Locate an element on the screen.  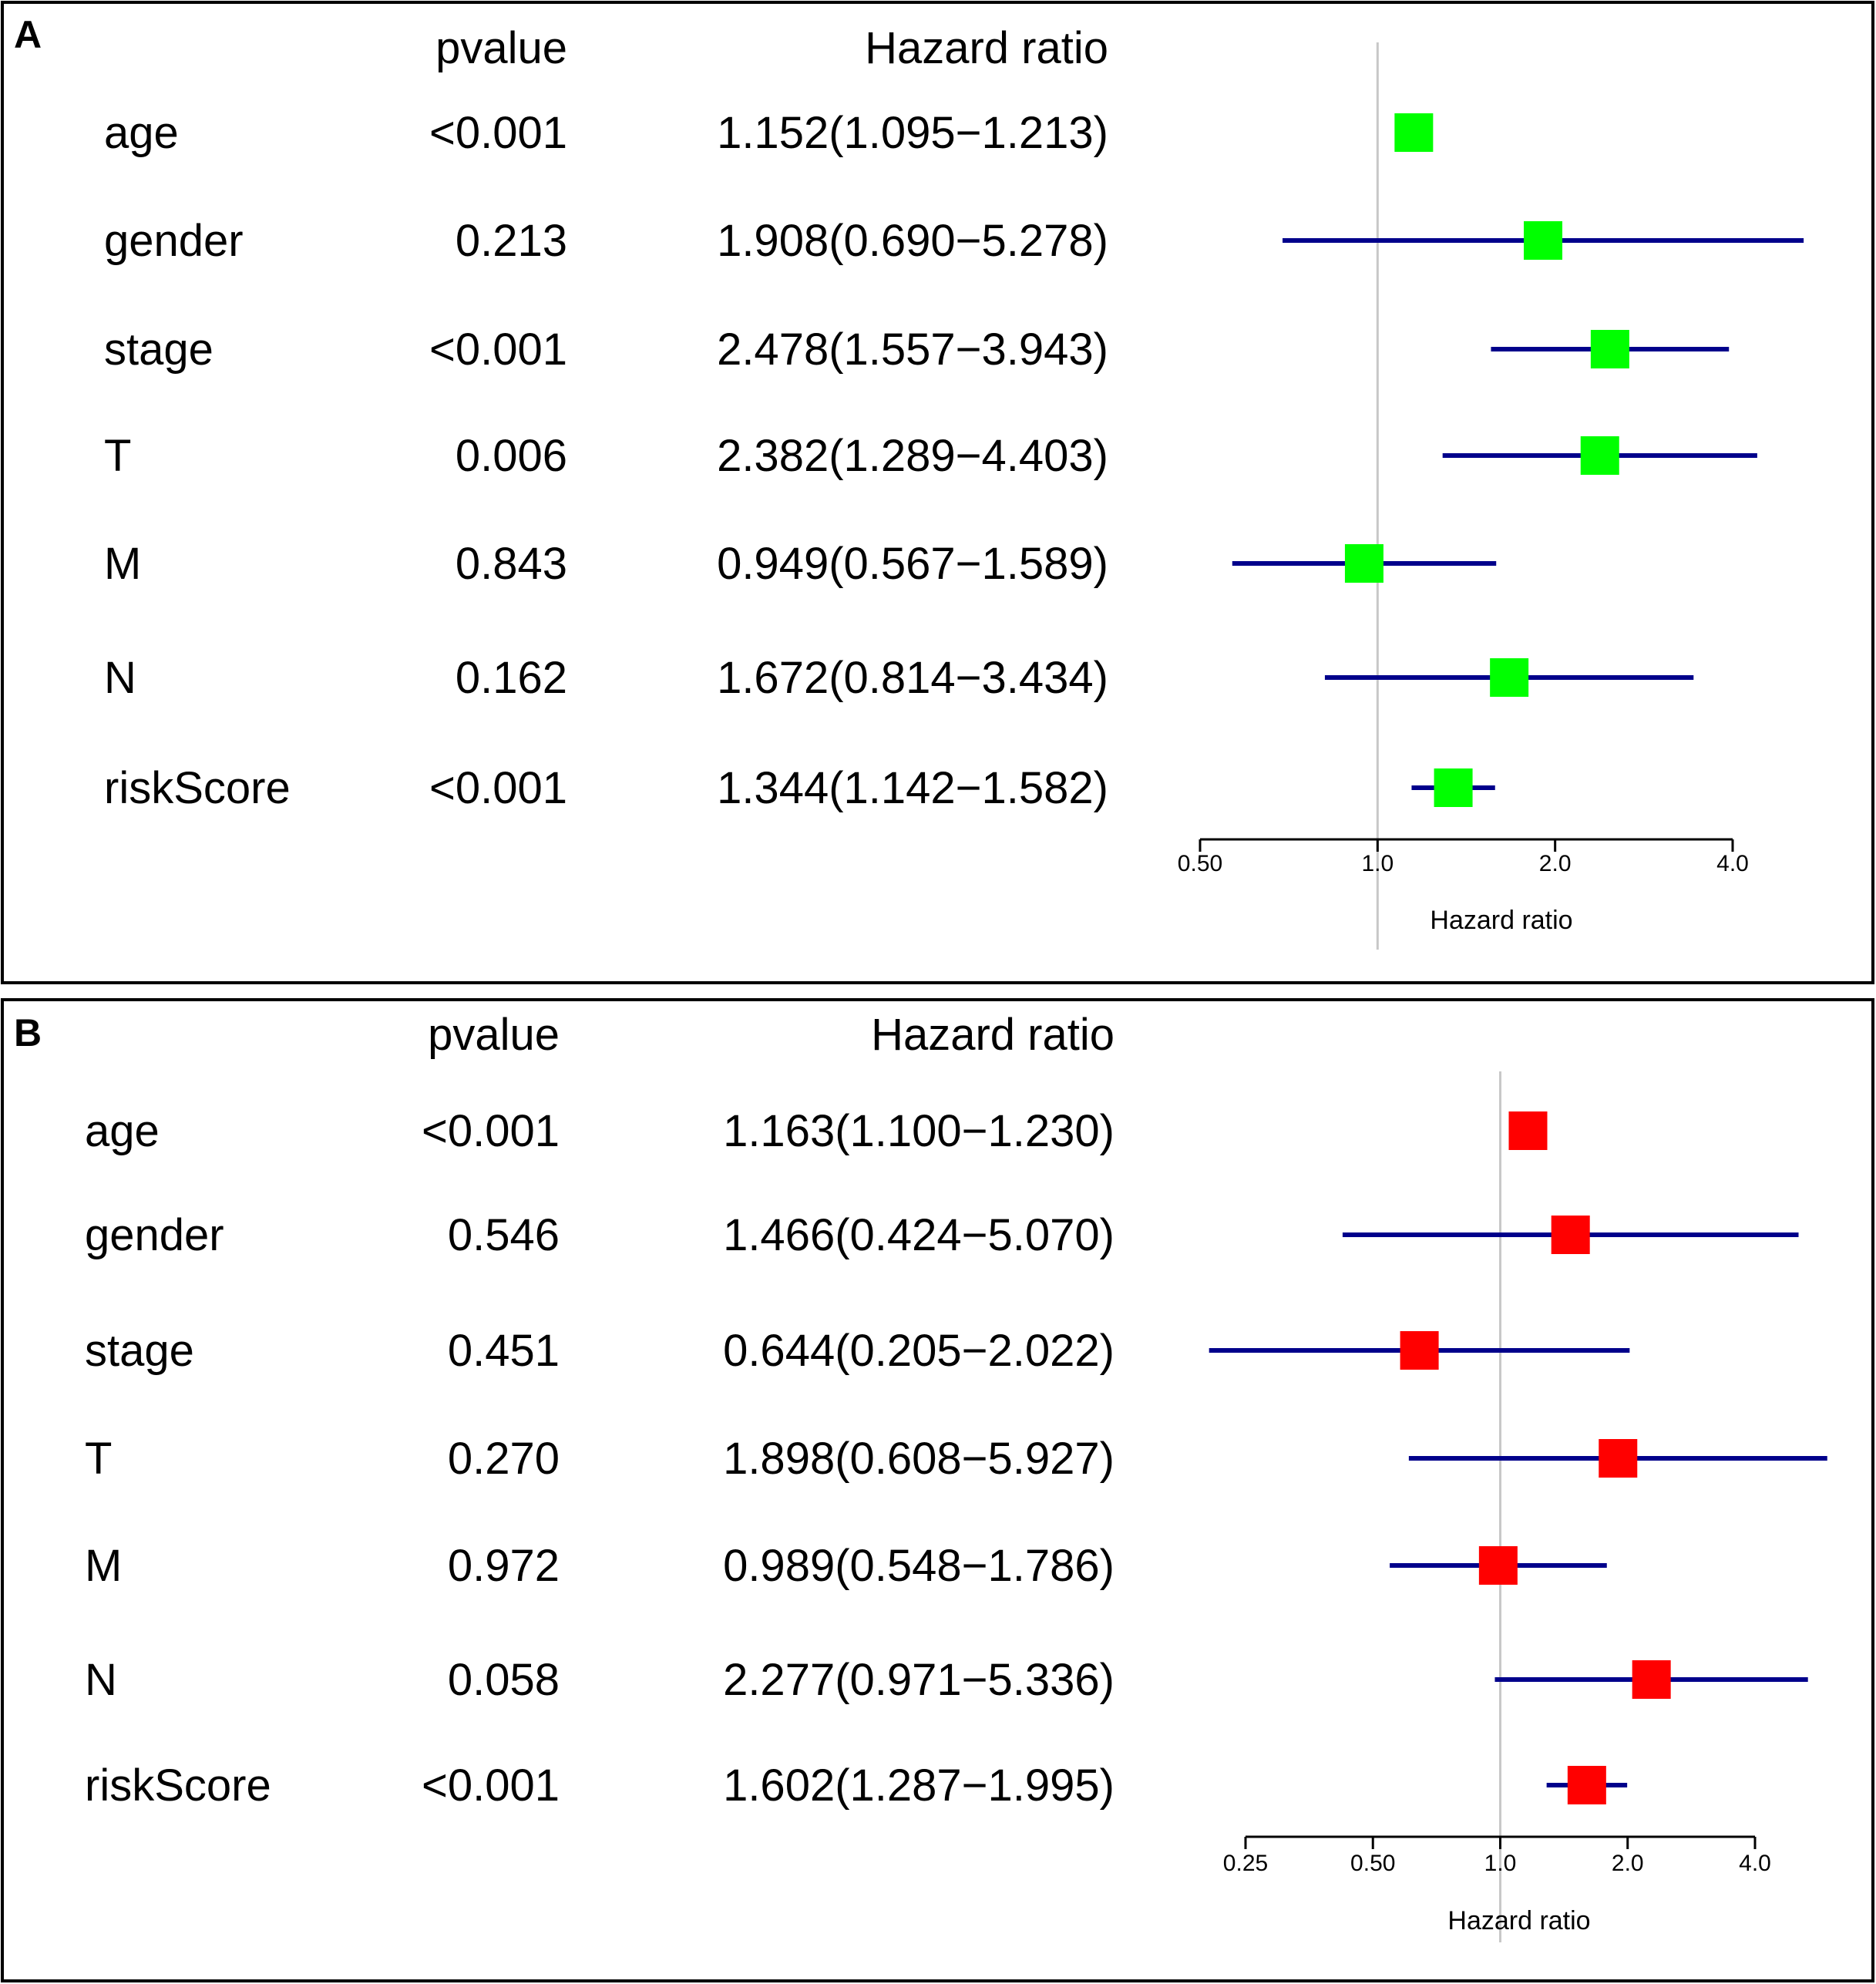
row-hazard-ratio-text: 1.466(0.424−5.070) is located at coordinates (919, 1235).